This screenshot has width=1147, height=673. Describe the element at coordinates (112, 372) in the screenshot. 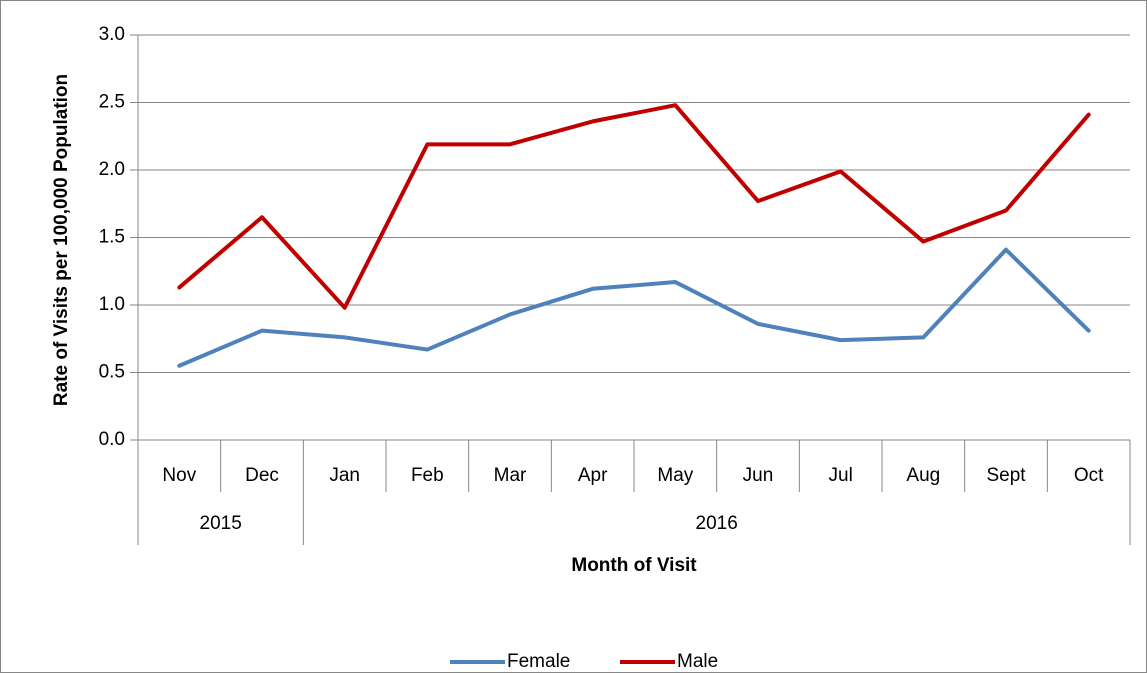

I see `y-tick-label: 0.5` at that location.